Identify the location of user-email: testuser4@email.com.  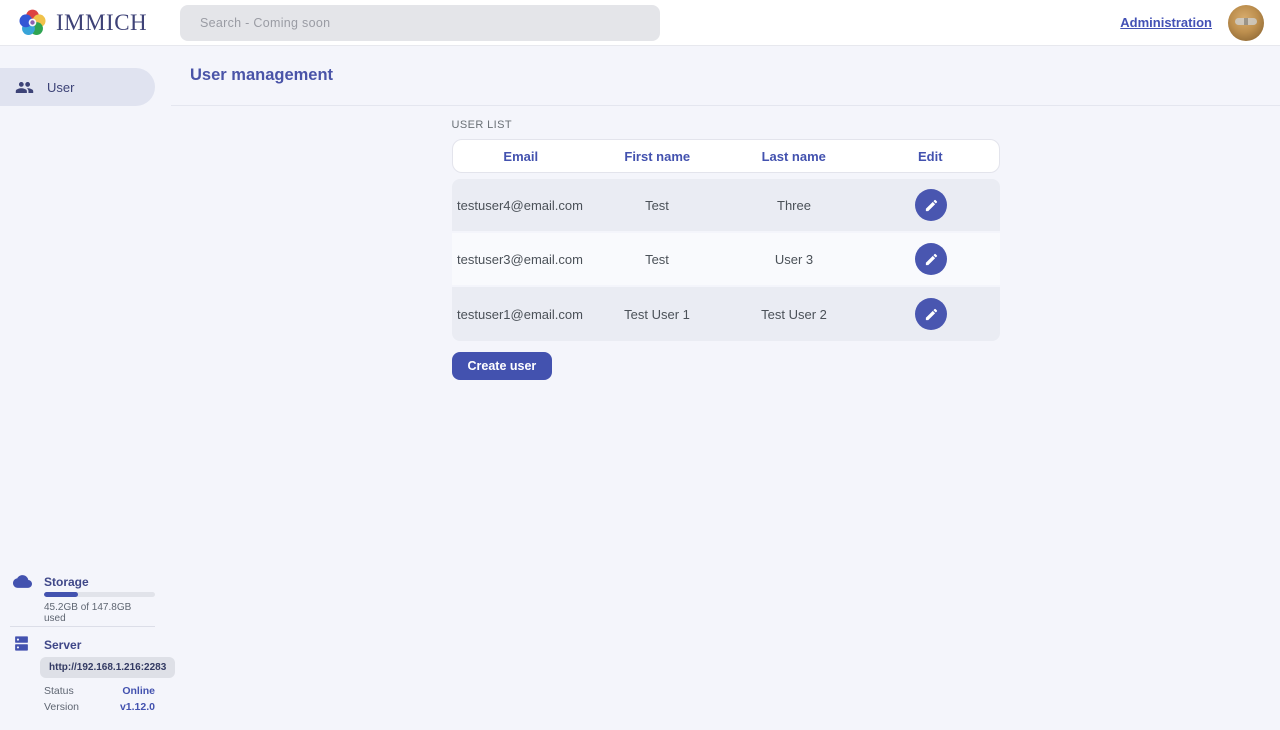
(520, 205).